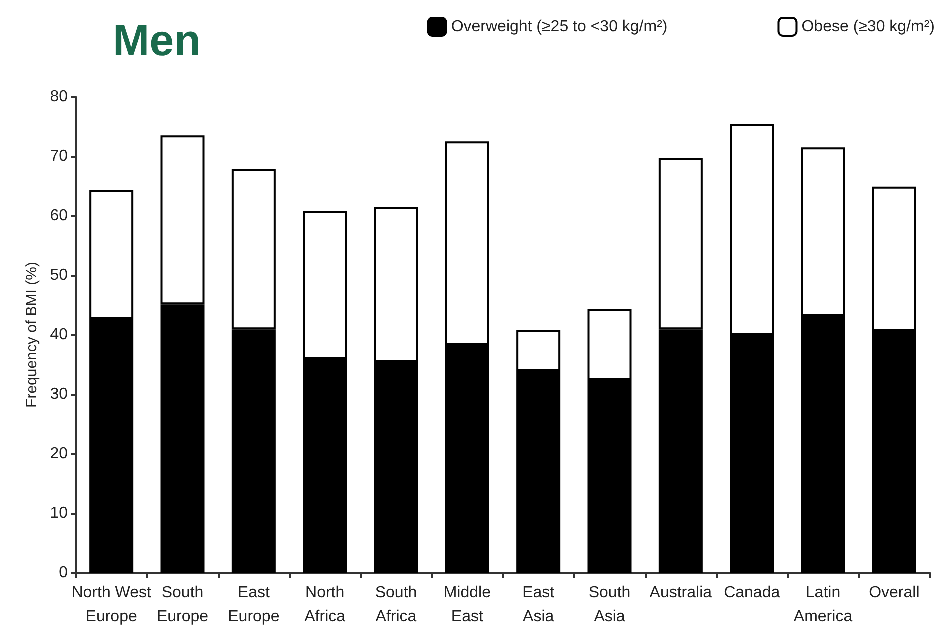  Describe the element at coordinates (59, 156) in the screenshot. I see `y-tick-label: 70` at that location.